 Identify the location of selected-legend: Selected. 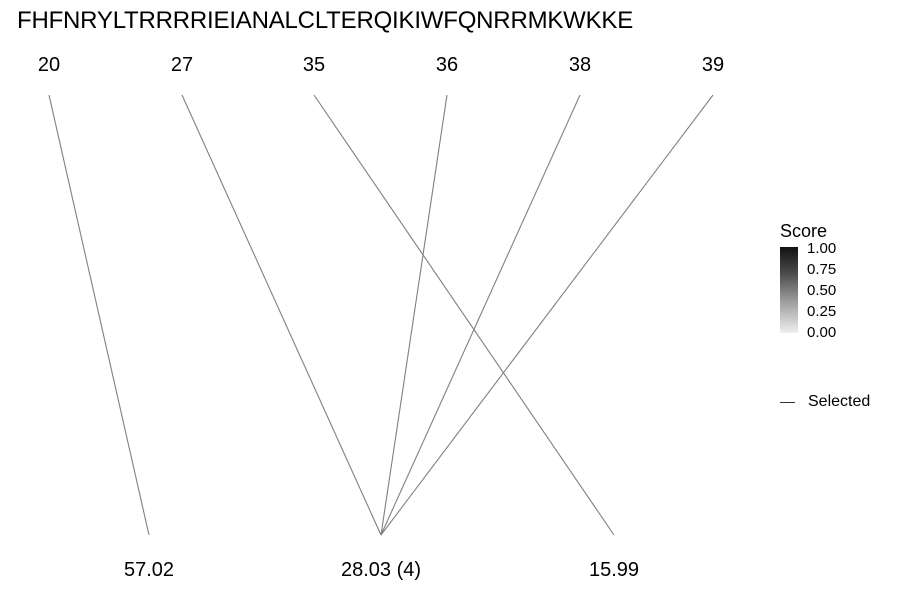
(825, 402).